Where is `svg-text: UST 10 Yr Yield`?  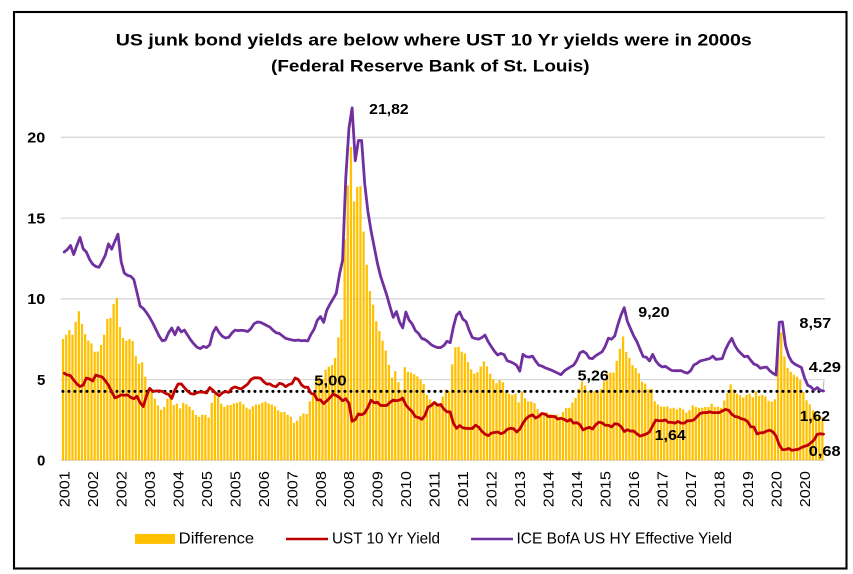 svg-text: UST 10 Yr Yield is located at coordinates (386, 539).